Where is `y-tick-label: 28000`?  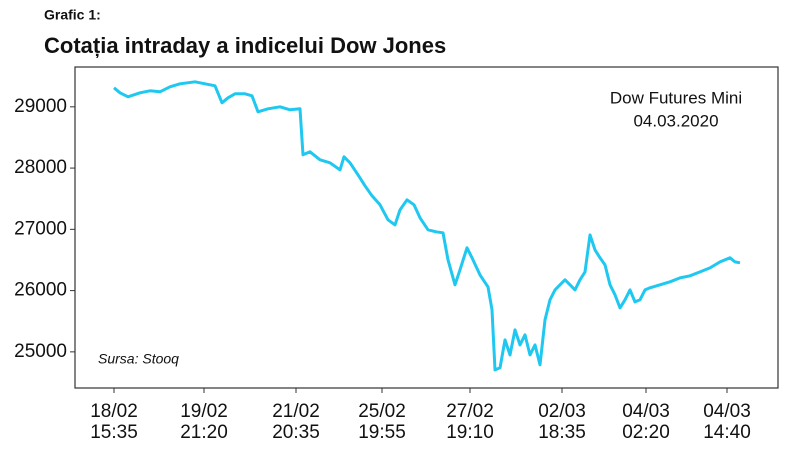
y-tick-label: 28000 is located at coordinates (40, 167).